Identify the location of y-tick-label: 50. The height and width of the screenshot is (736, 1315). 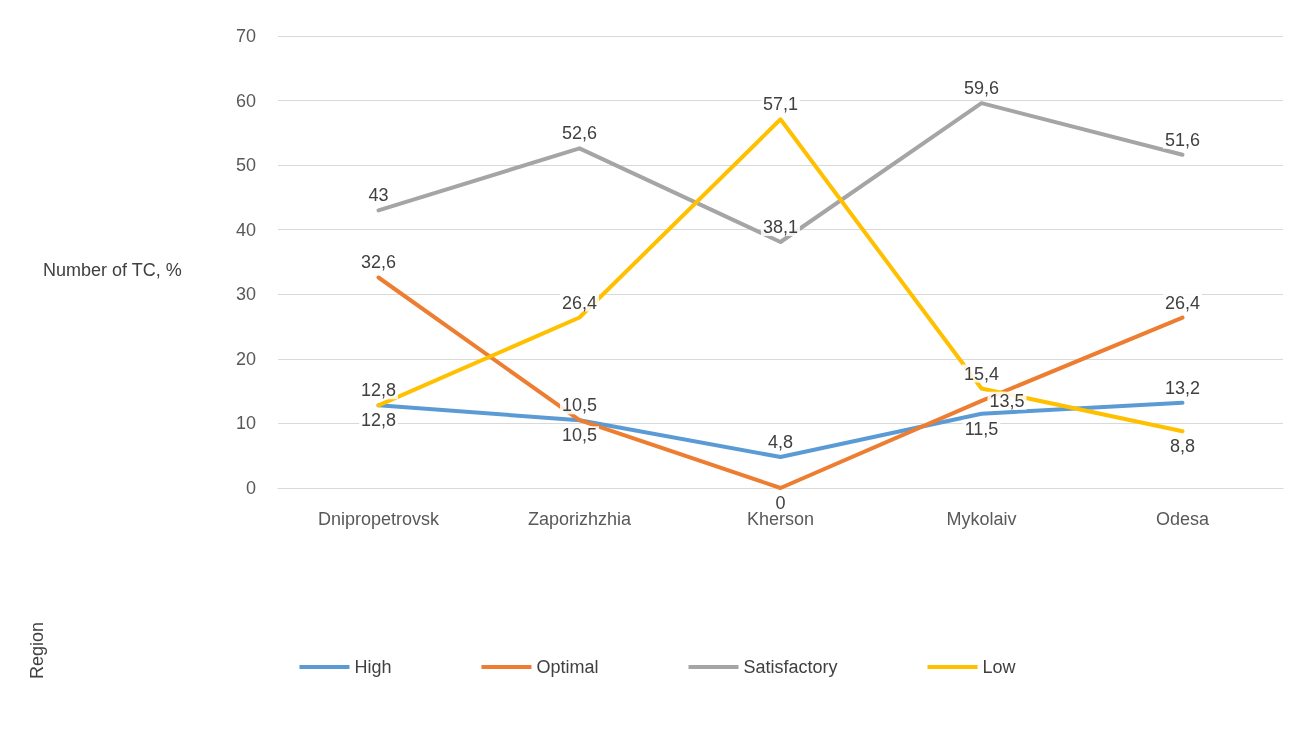
(245, 165).